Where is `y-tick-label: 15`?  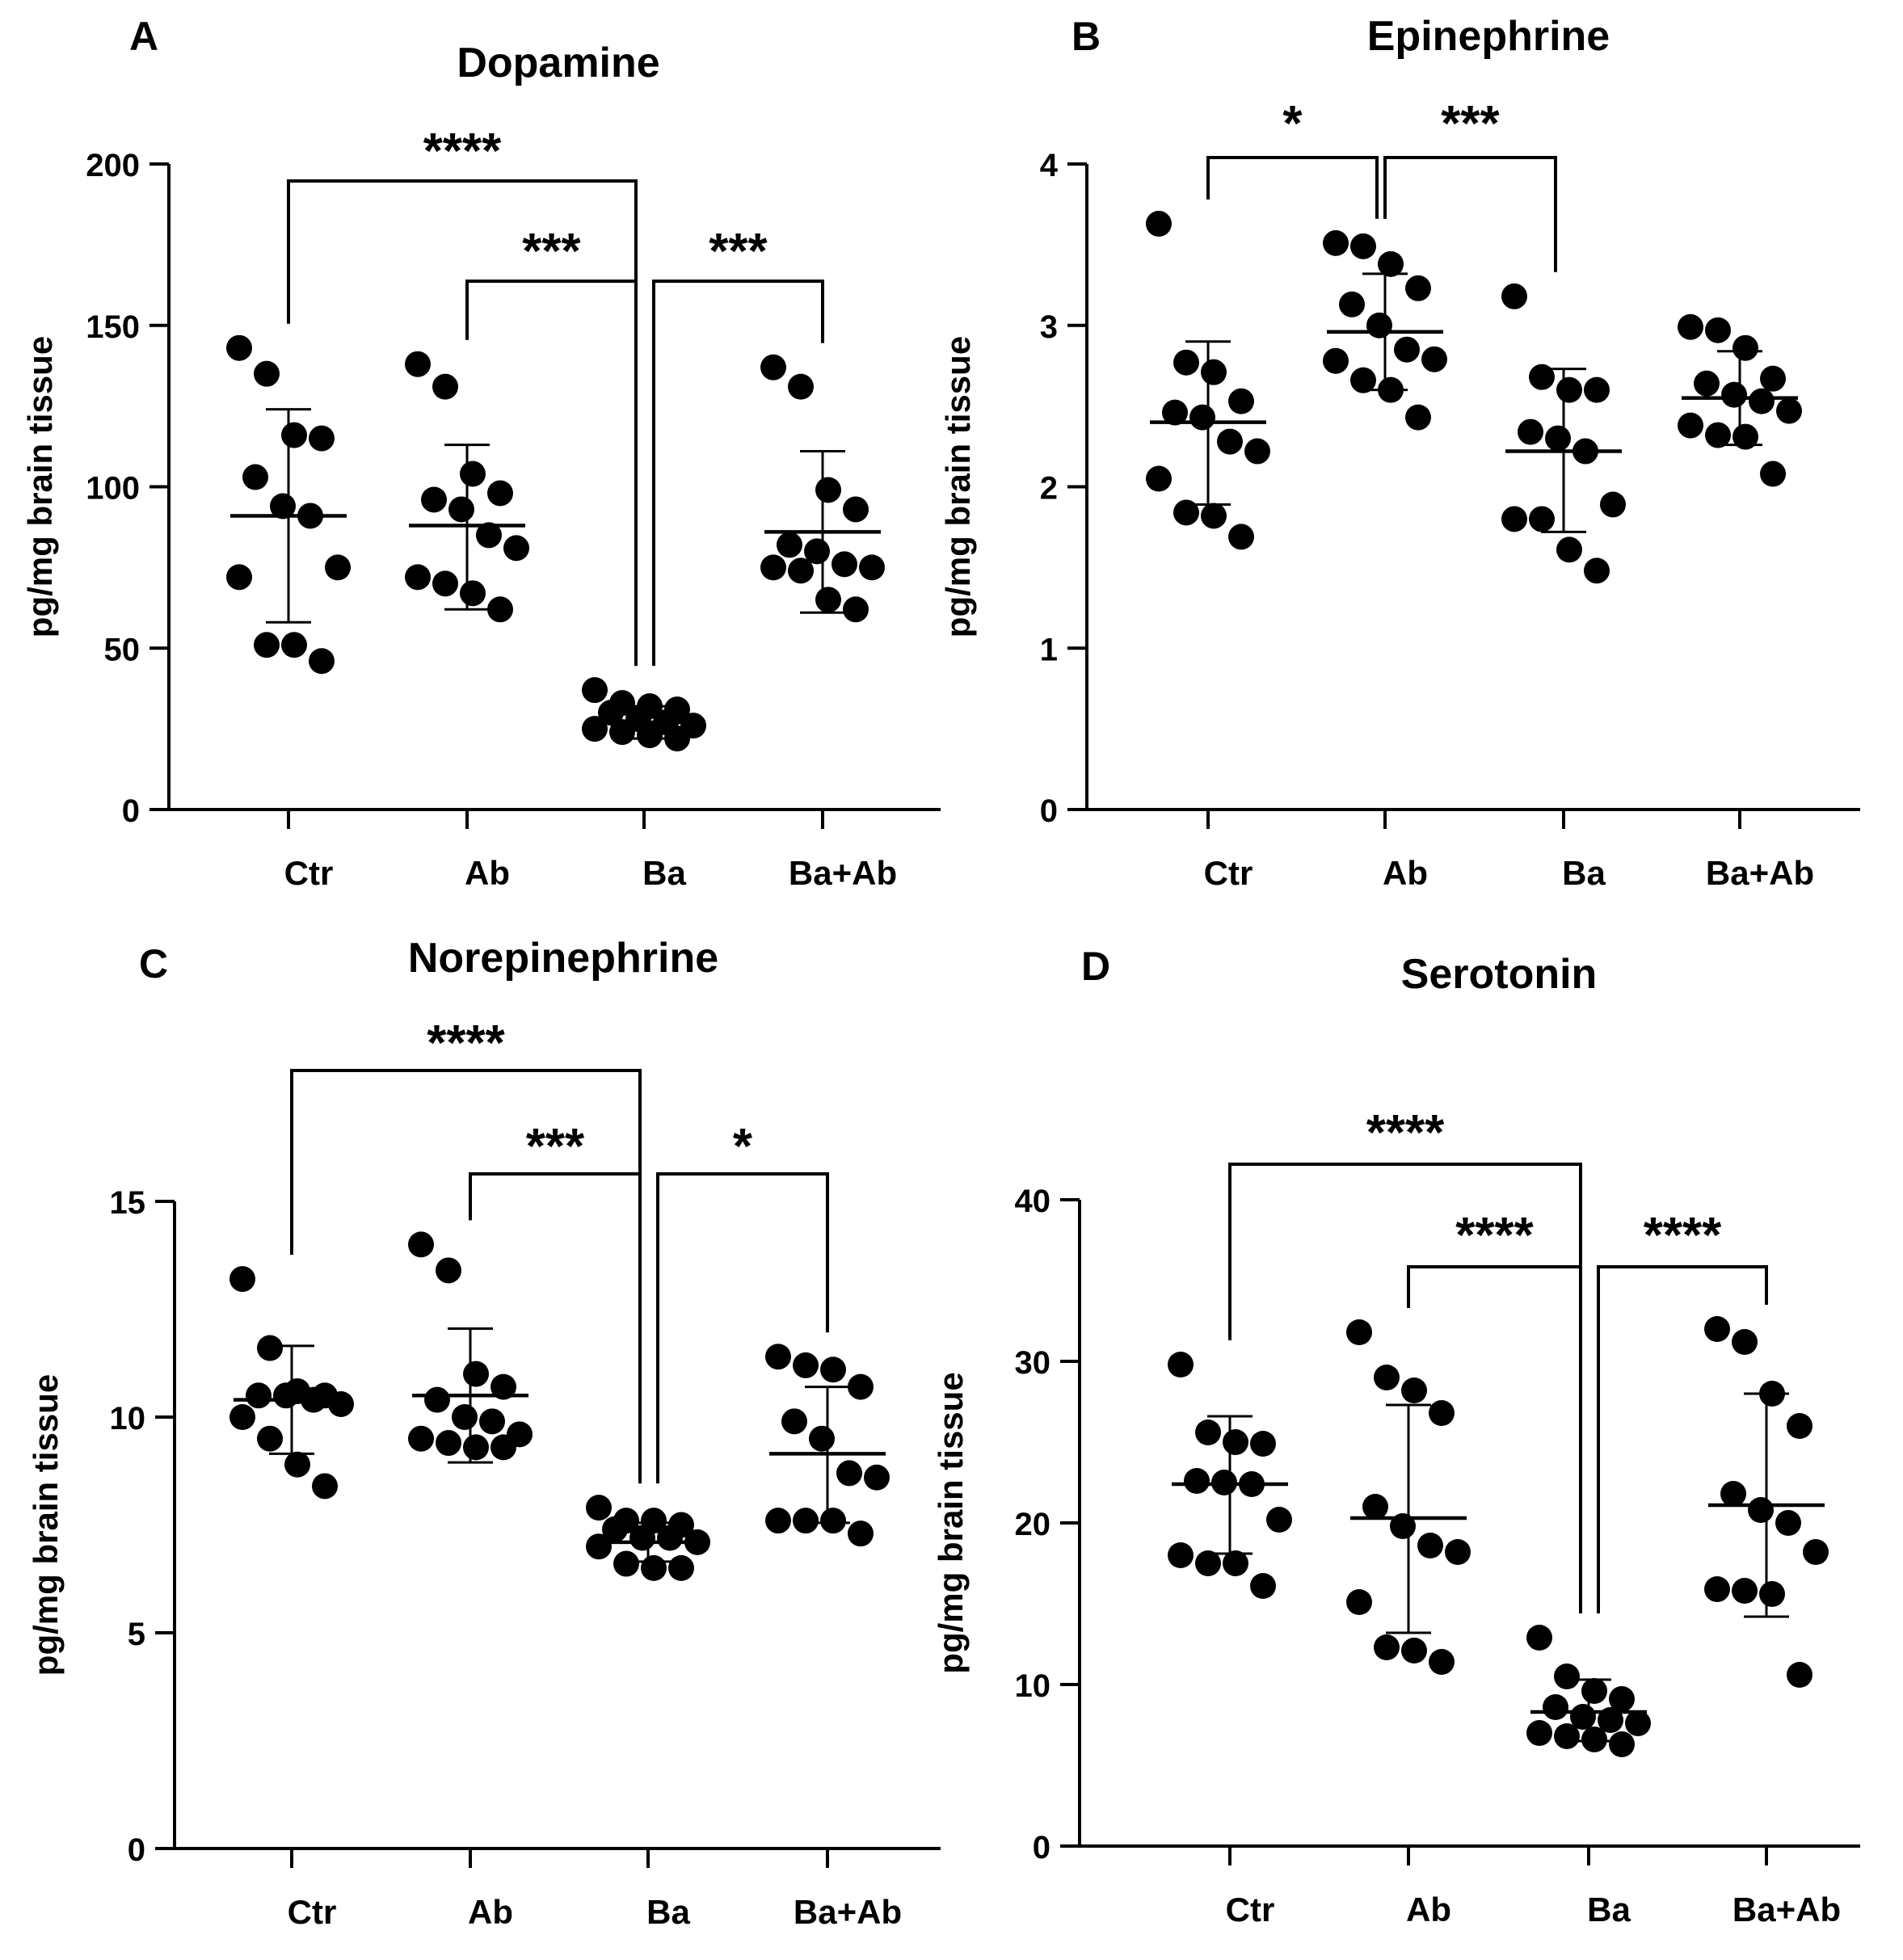 y-tick-label: 15 is located at coordinates (128, 1203).